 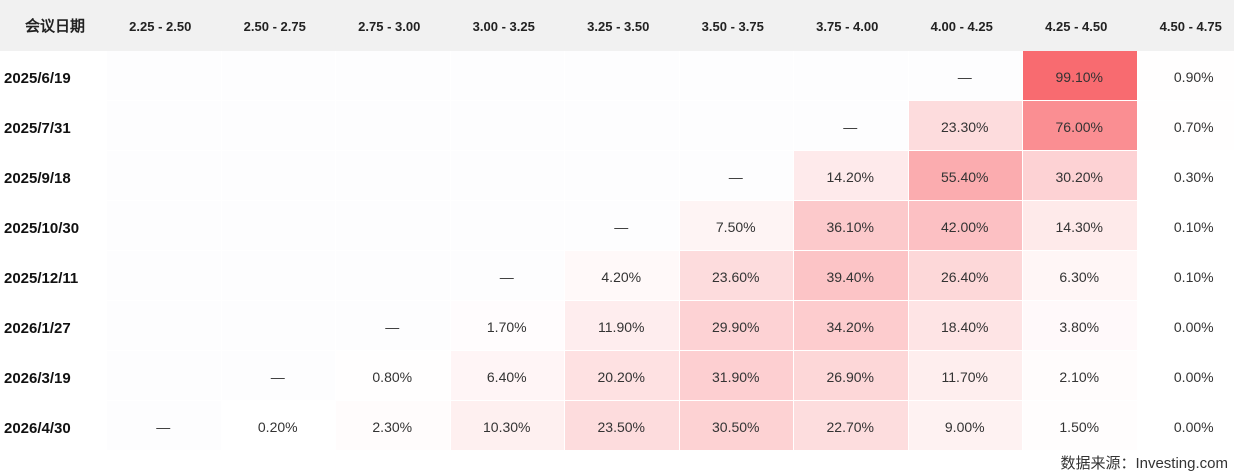 I want to click on cell-probability: 76.00%, so click(x=1079, y=127).